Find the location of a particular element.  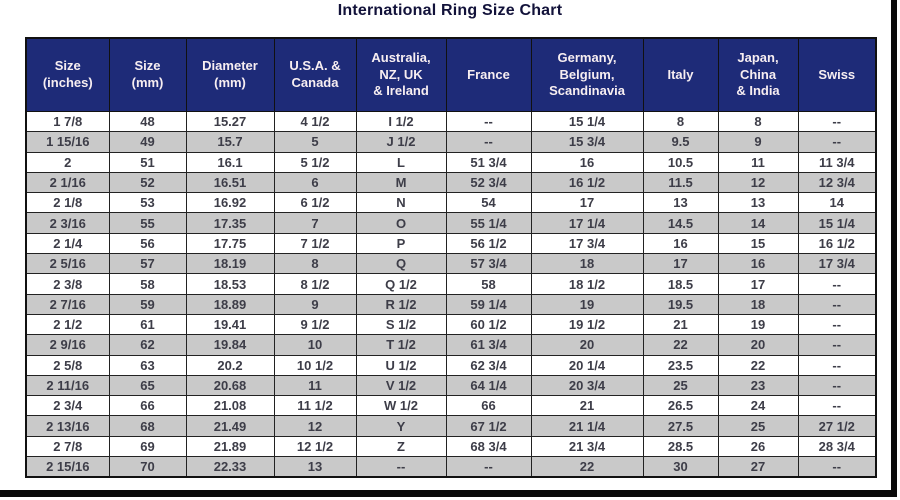

table-cell: U 1/2 is located at coordinates (401, 365).